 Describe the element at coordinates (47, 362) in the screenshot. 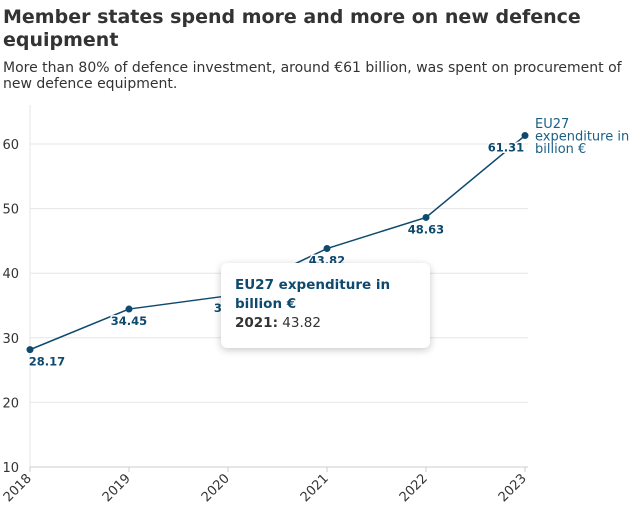

I see `data-label-2018: 28.17` at that location.